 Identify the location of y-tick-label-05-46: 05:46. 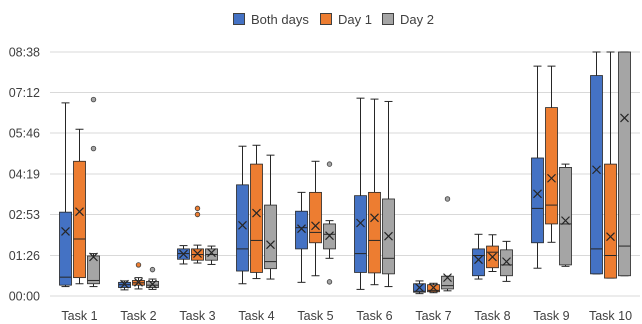
(24, 134).